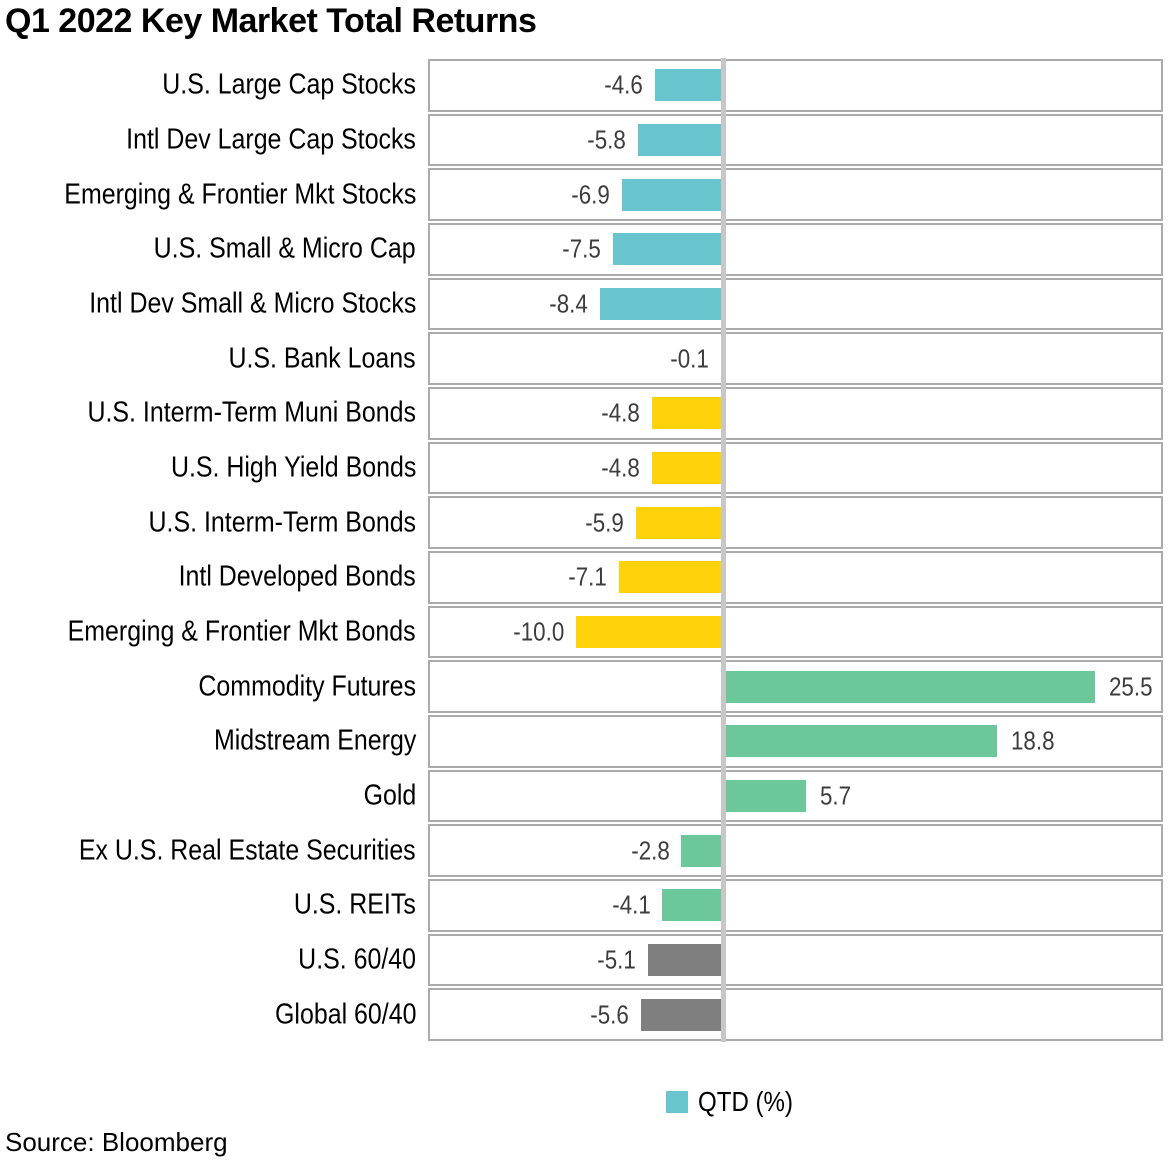  What do you see at coordinates (835, 795) in the screenshot?
I see `value-label: 5.7` at bounding box center [835, 795].